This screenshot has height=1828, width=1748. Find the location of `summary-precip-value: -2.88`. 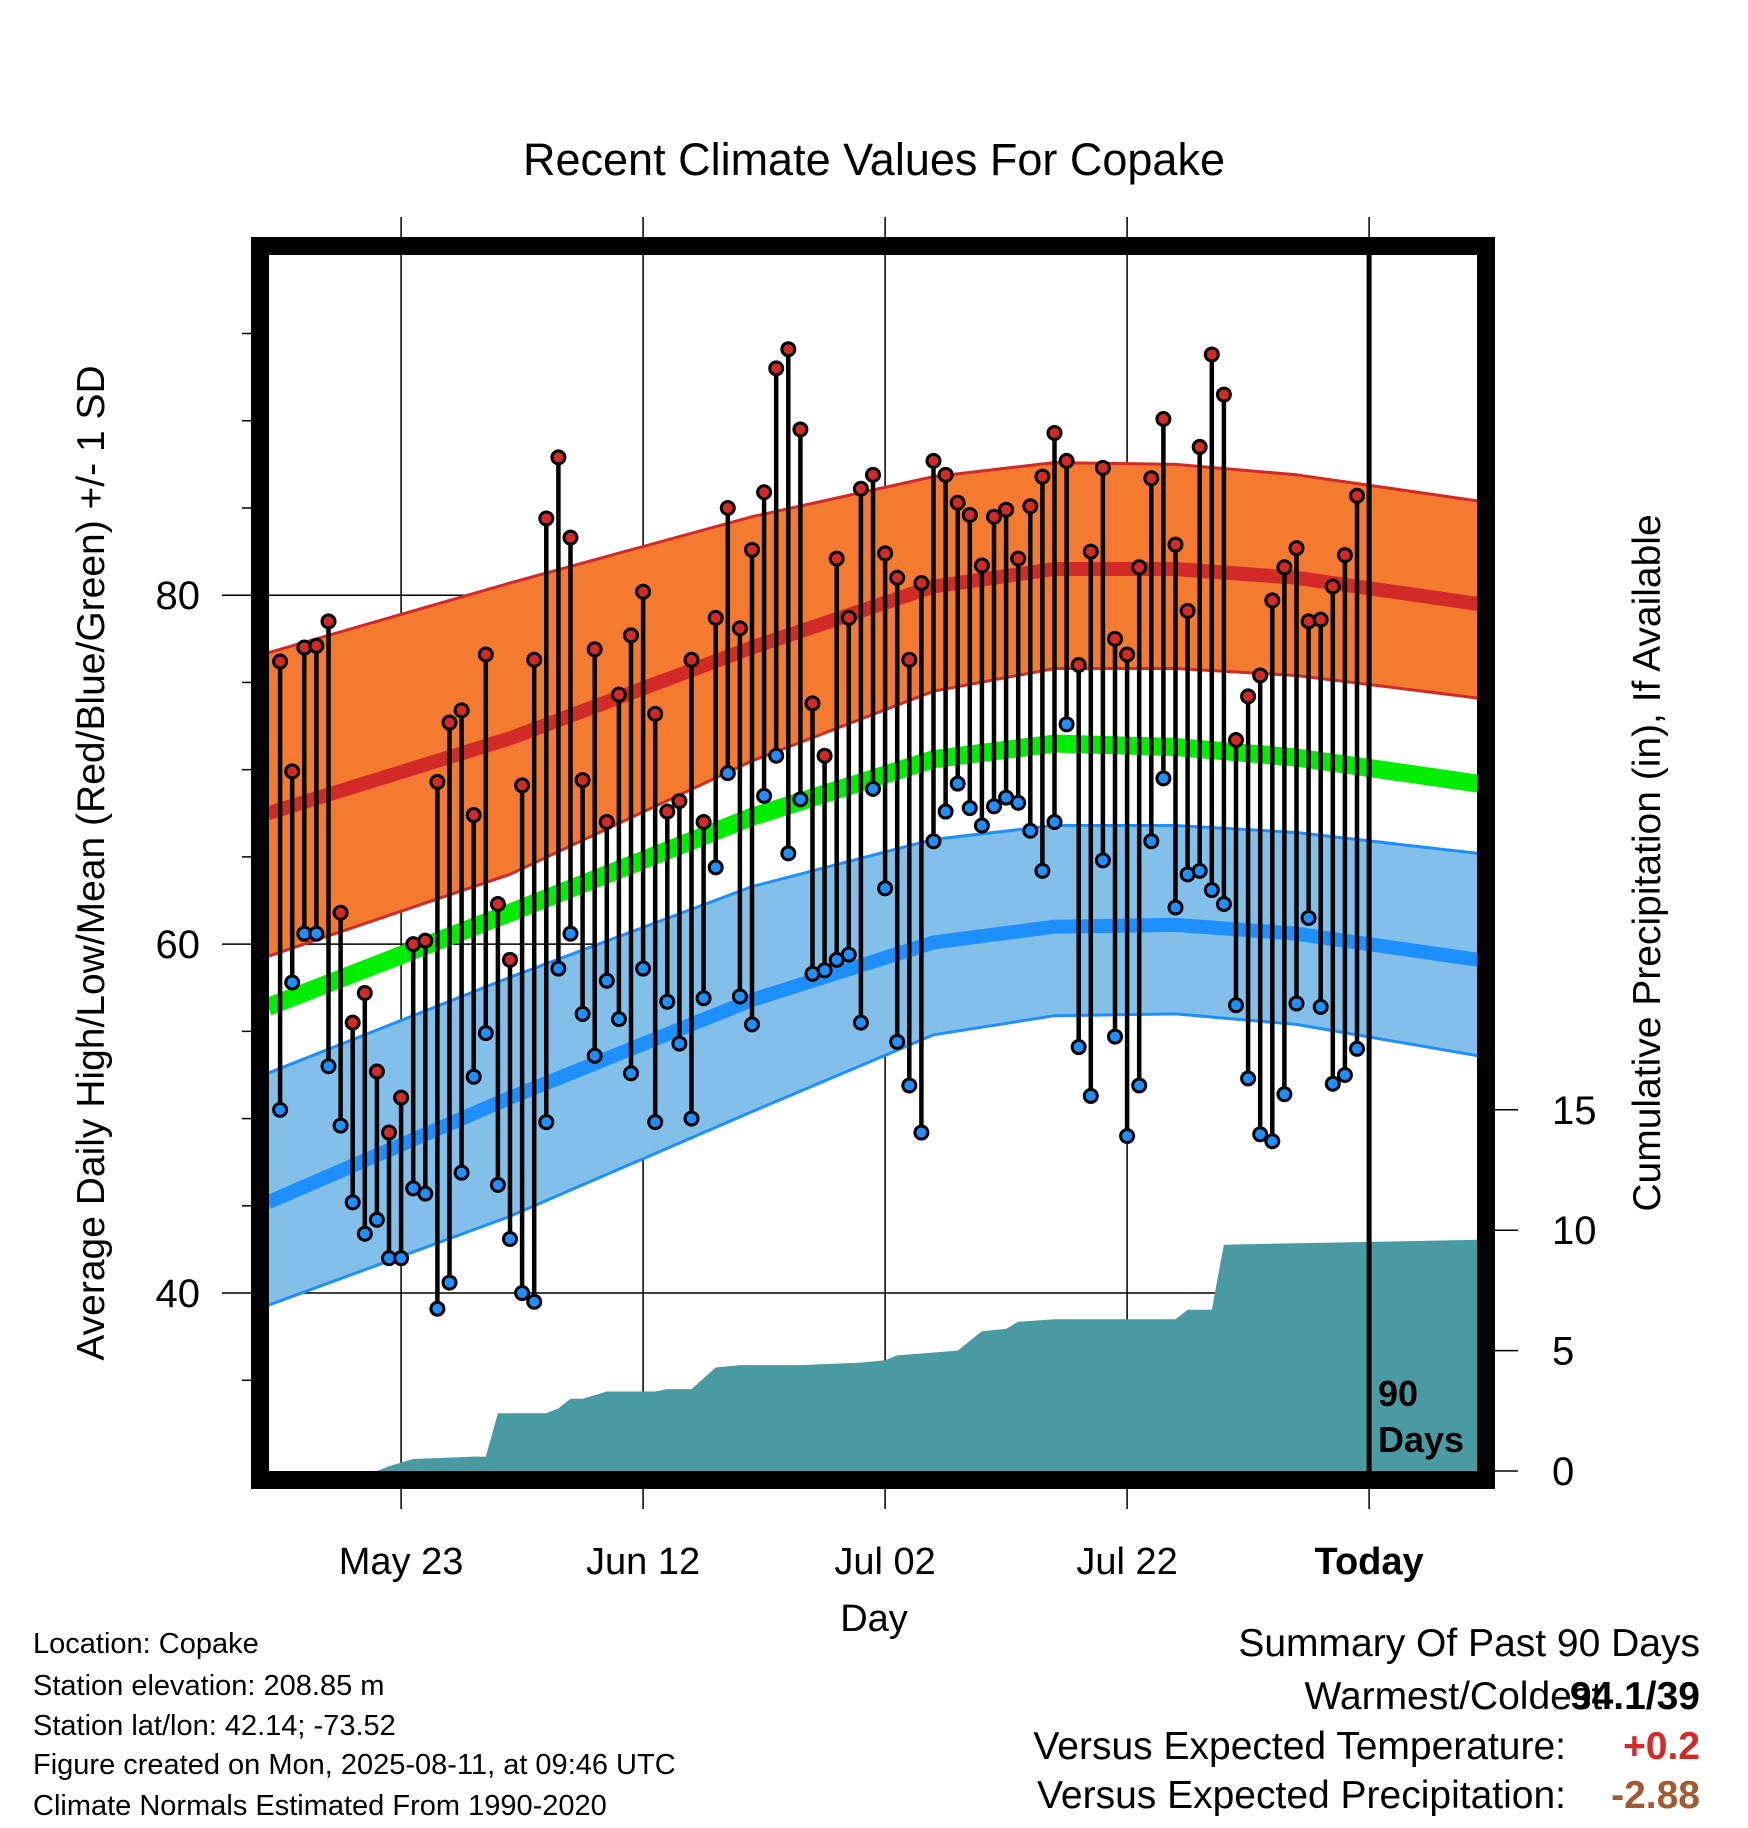

summary-precip-value: -2.88 is located at coordinates (1655, 1795).